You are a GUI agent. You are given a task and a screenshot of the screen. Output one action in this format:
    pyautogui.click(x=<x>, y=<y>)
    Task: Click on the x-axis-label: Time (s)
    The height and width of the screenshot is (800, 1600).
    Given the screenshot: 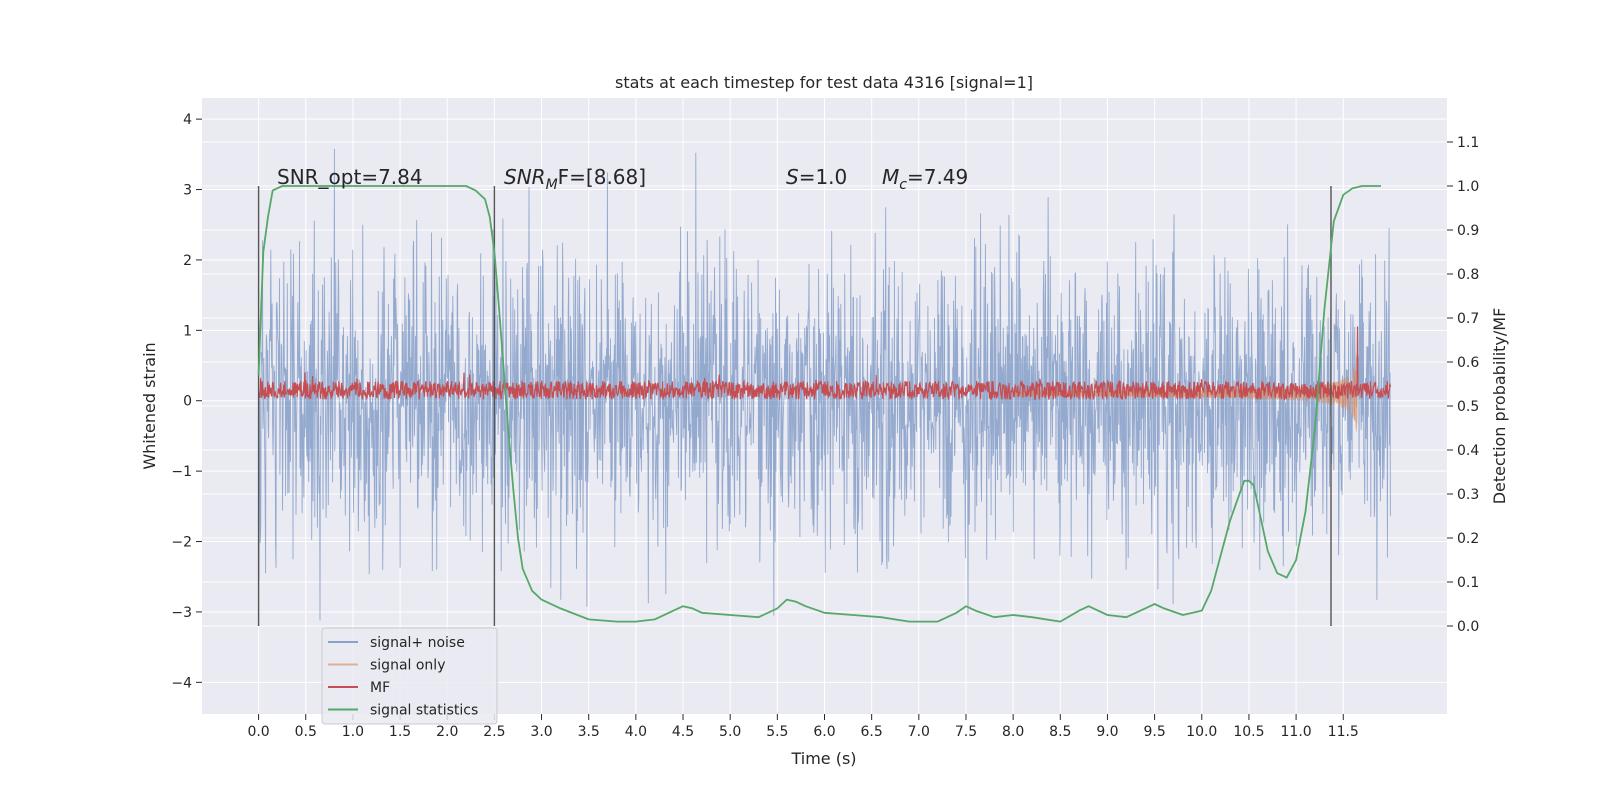 What is the action you would take?
    pyautogui.click(x=823, y=758)
    